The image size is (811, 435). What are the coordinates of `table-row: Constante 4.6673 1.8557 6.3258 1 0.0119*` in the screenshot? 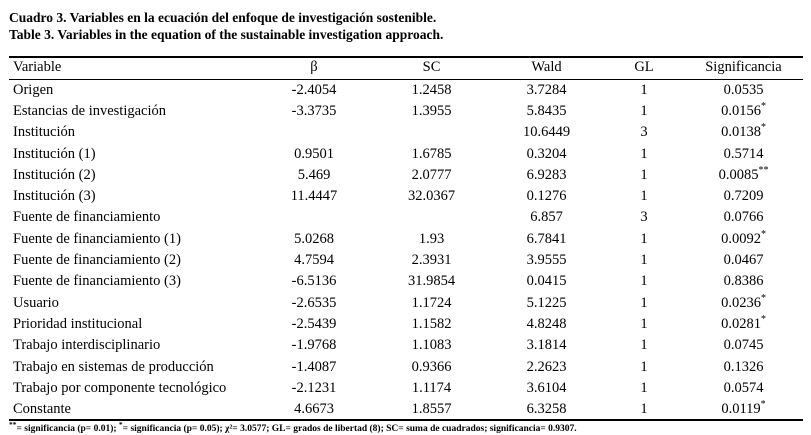 It's located at (406, 409).